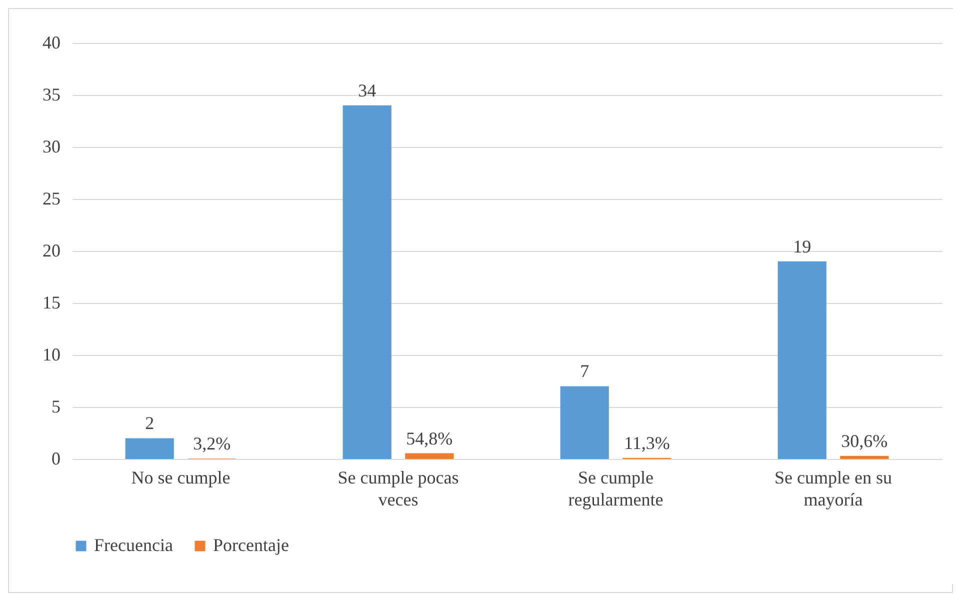 This screenshot has width=957, height=594. I want to click on data-label: 11,3%, so click(647, 442).